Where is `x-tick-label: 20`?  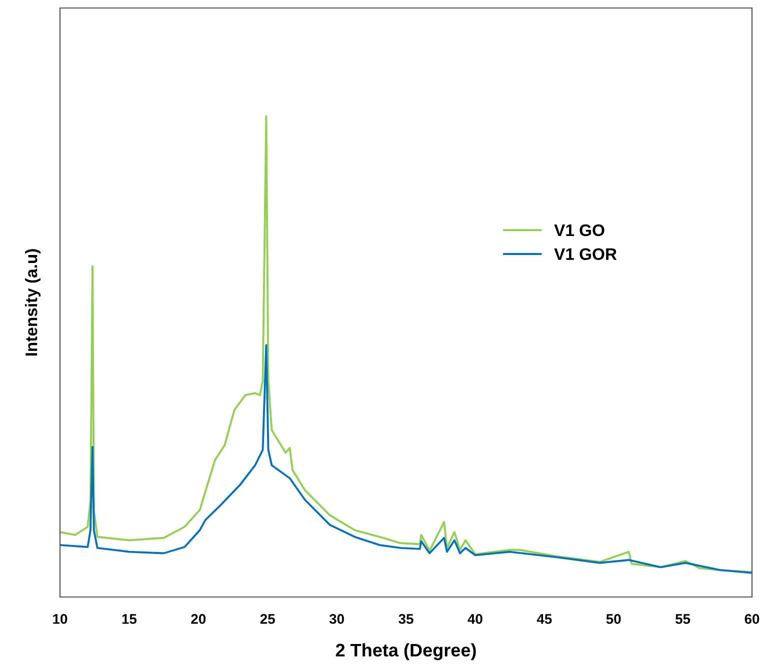
x-tick-label: 20 is located at coordinates (198, 619).